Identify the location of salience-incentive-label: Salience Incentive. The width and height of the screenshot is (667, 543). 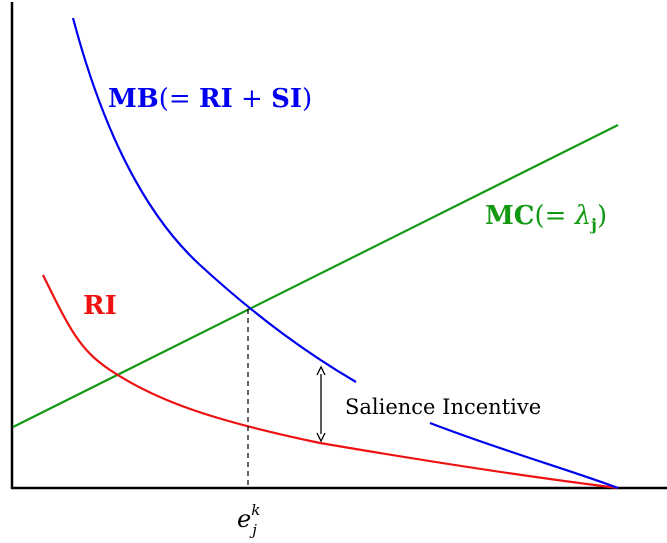
(443, 407).